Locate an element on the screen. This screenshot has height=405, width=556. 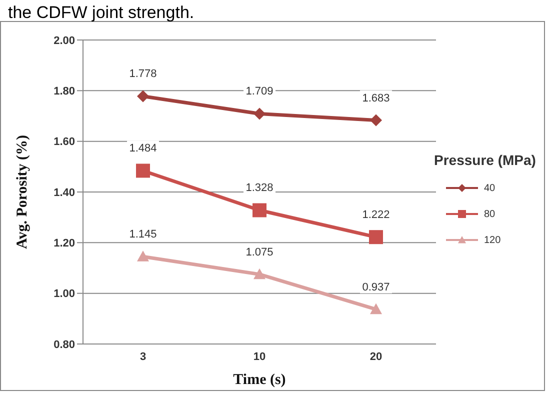
data-label: 1.683 is located at coordinates (376, 98).